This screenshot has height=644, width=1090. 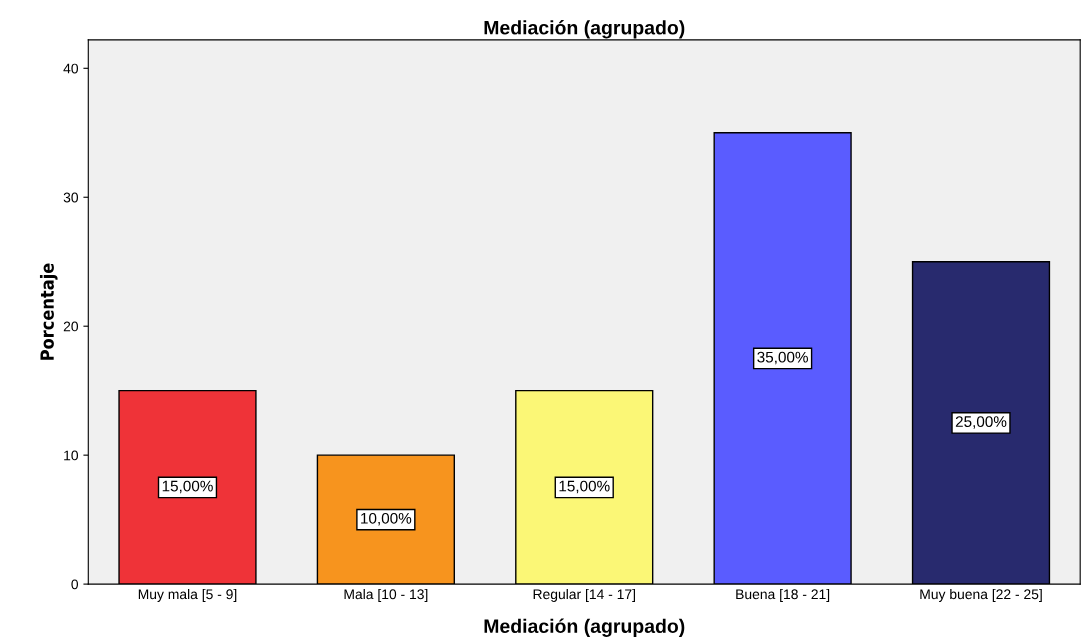 What do you see at coordinates (981, 595) in the screenshot?
I see `x-tick-label: Muy buena [22 - 25]` at bounding box center [981, 595].